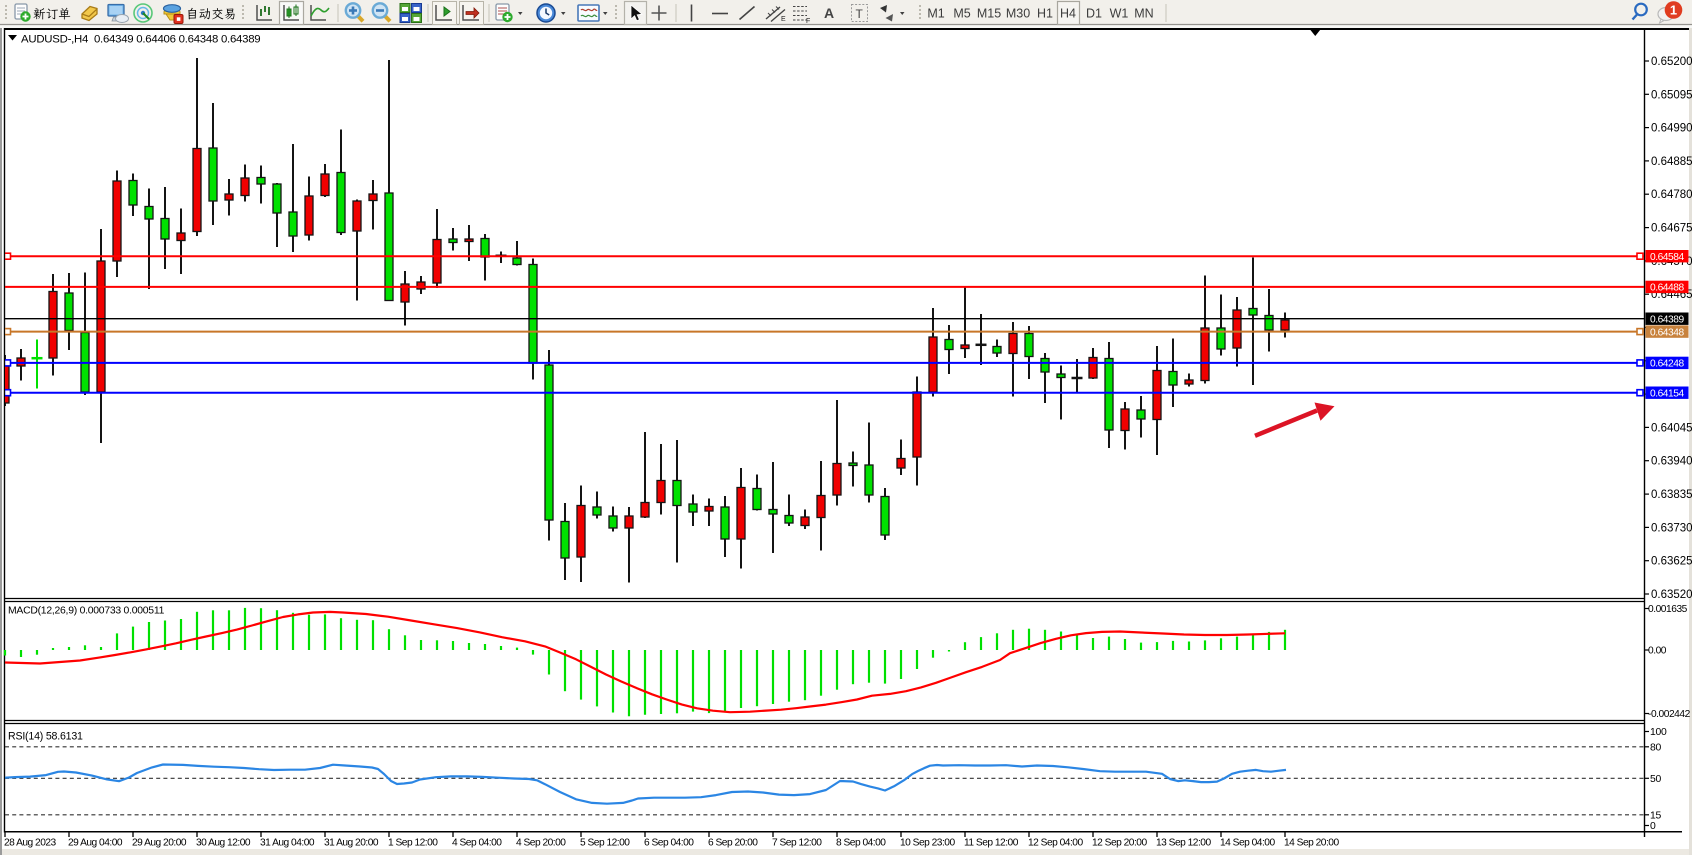 The height and width of the screenshot is (855, 1692). Describe the element at coordinates (159, 843) in the screenshot. I see `svg-text: 29 Aug 20:00` at that location.